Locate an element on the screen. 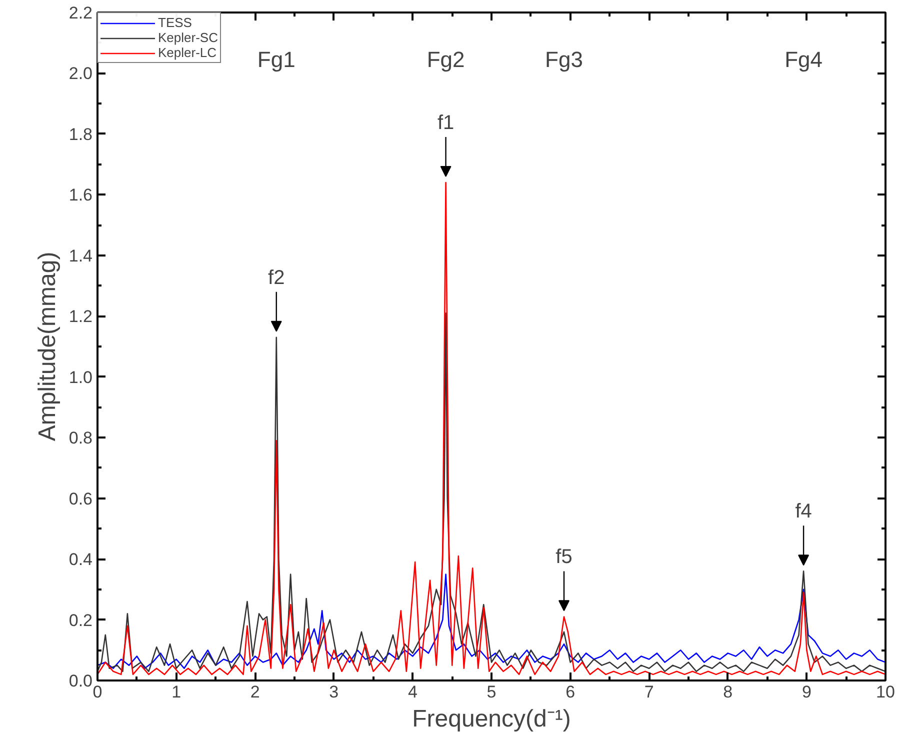  y-tick-label: 0.2 is located at coordinates (80, 620).